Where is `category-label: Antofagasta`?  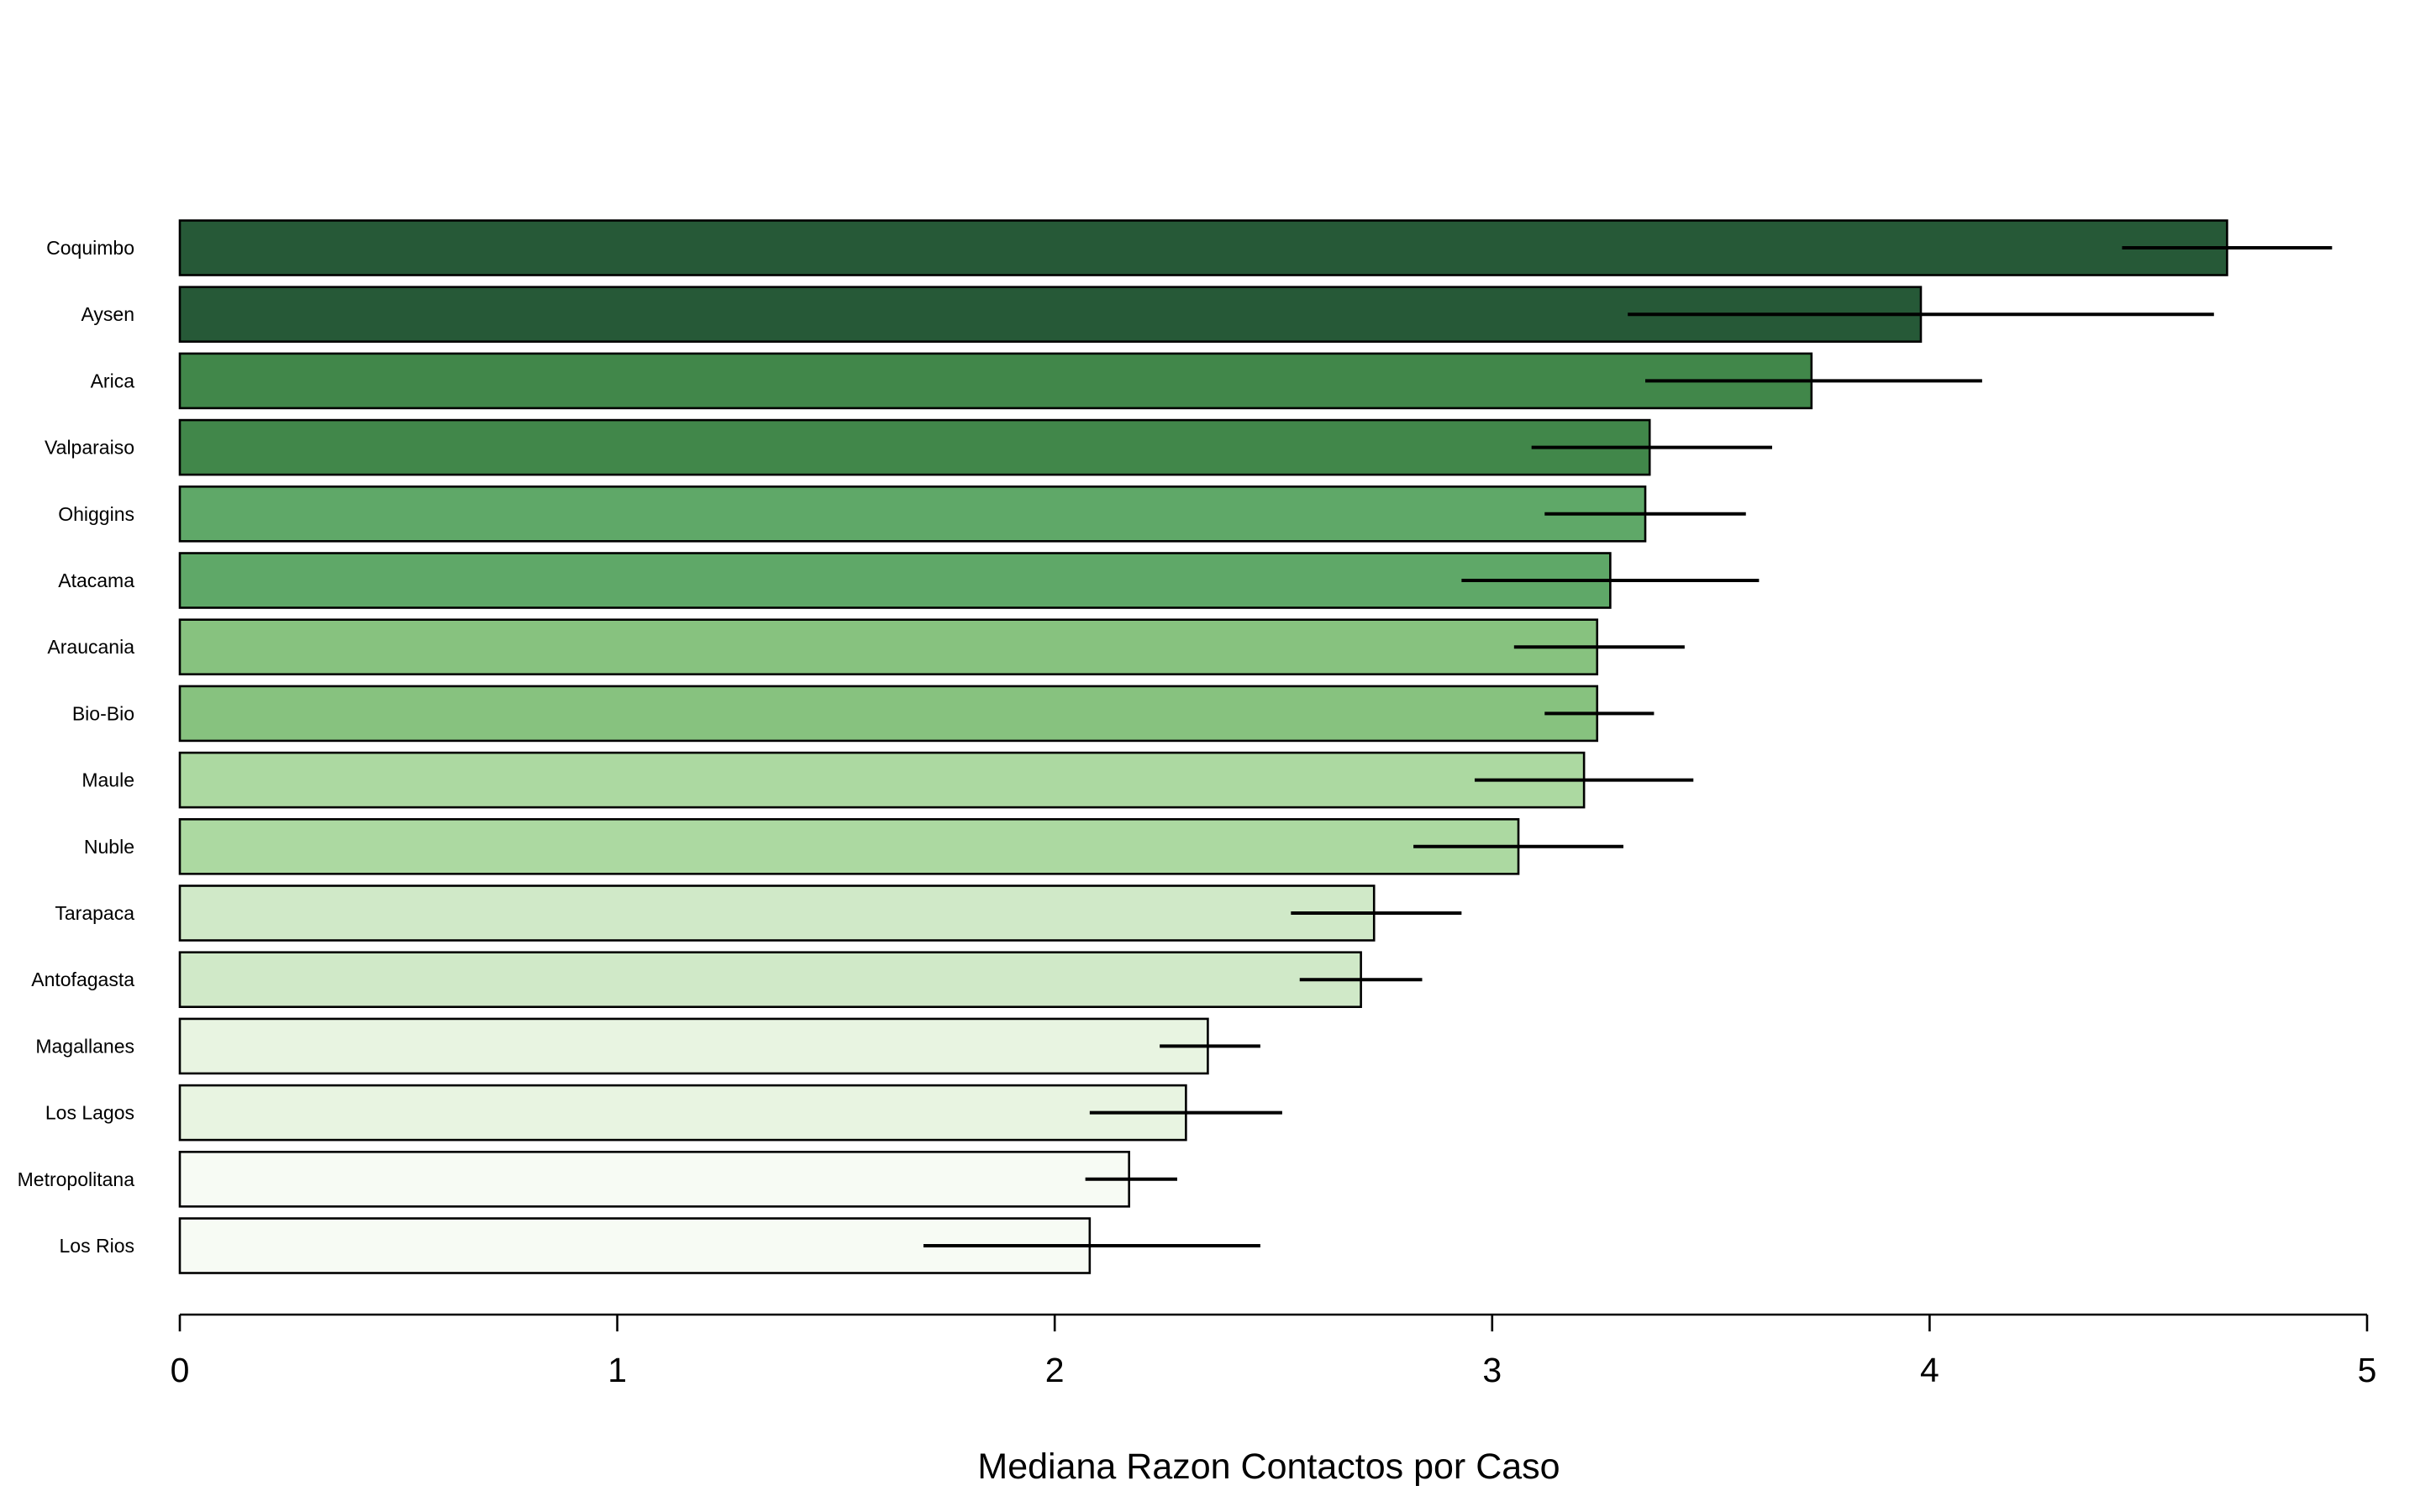
category-label: Antofagasta is located at coordinates (82, 979).